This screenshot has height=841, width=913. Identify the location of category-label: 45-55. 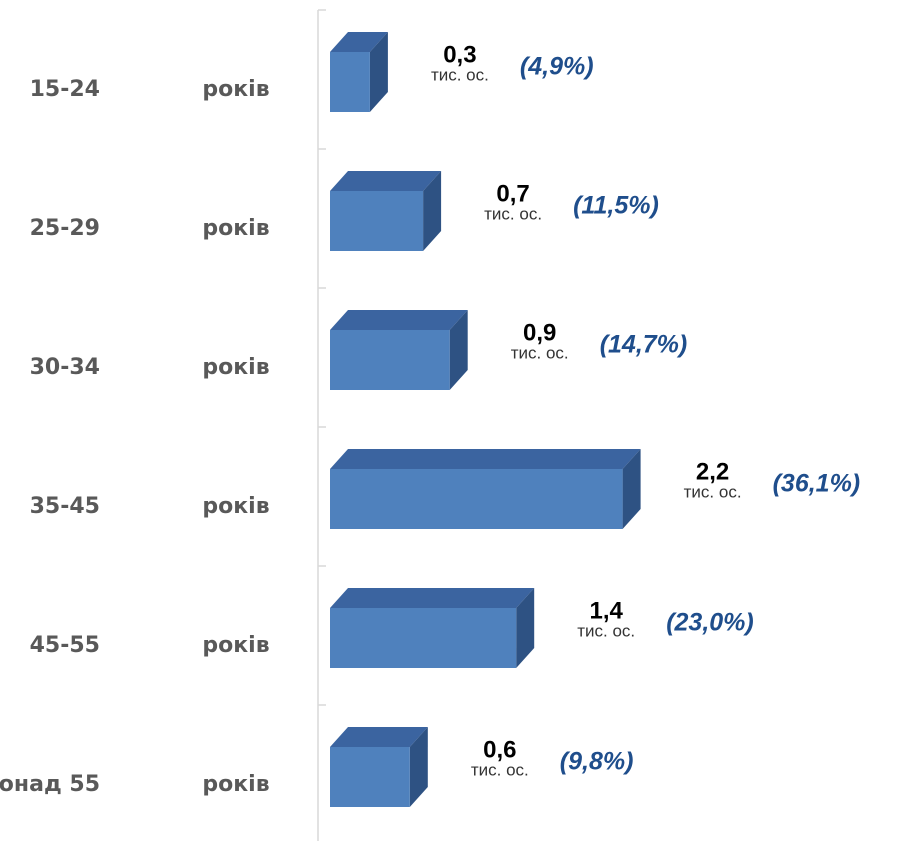
(65, 645).